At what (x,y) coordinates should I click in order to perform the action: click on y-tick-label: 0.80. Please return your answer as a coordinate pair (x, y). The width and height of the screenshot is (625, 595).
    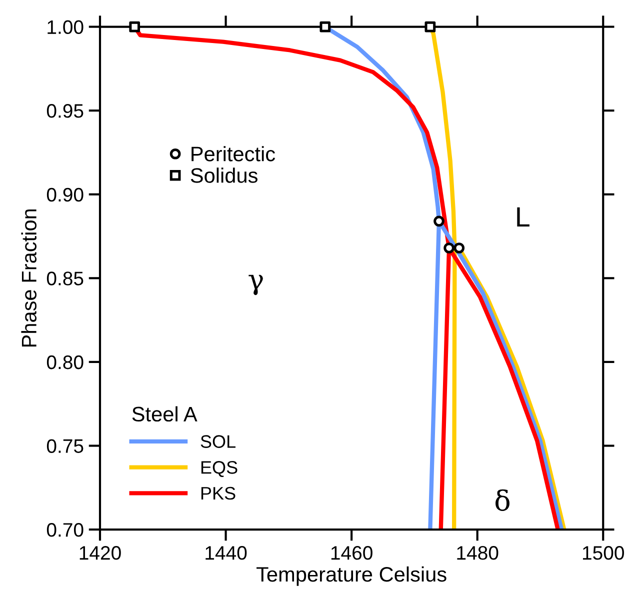
    Looking at the image, I should click on (65, 362).